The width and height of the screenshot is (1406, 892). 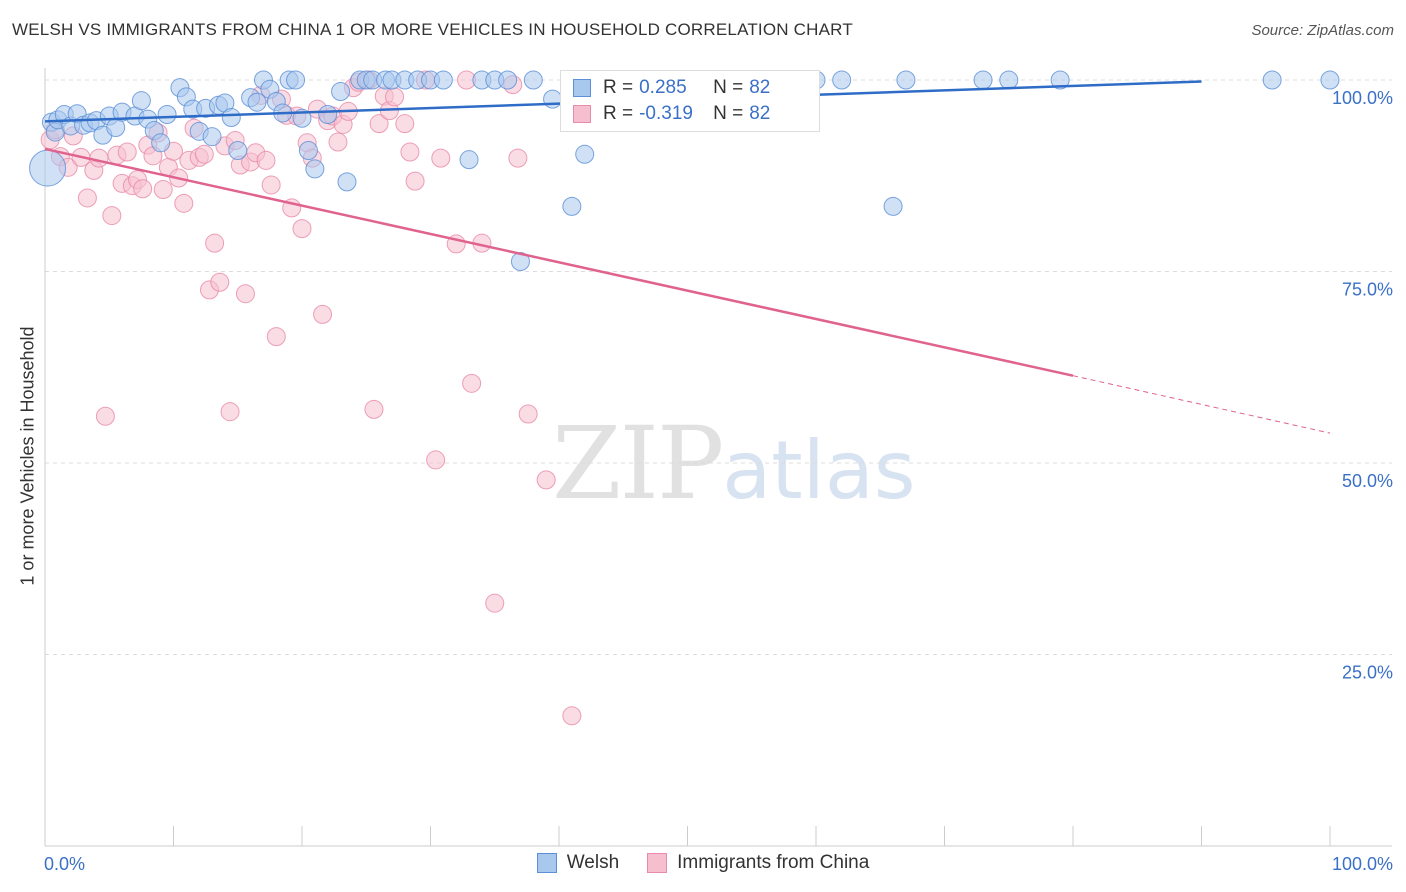 I want to click on china-trend-extension, so click(x=1201, y=404).